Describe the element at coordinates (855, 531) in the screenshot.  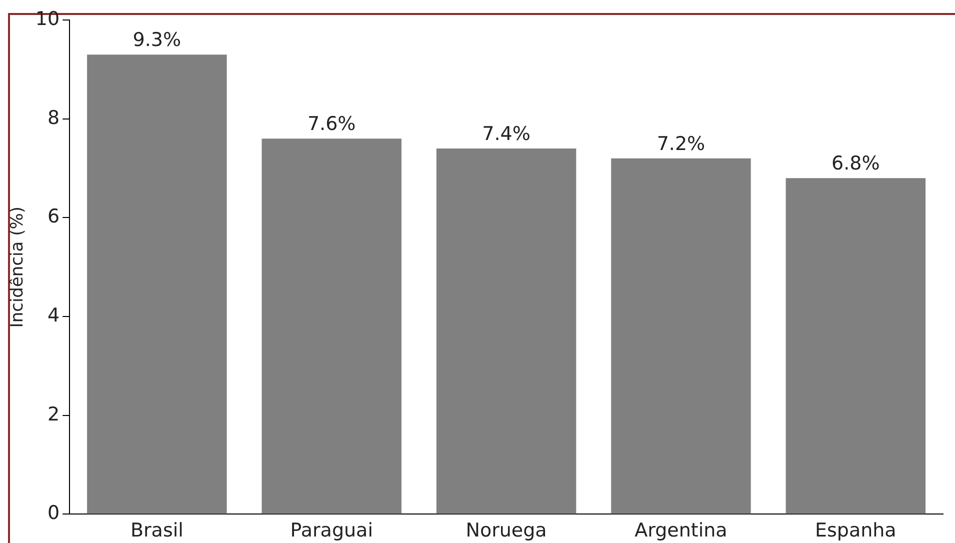
I see `x-tick-label: Espanha` at that location.